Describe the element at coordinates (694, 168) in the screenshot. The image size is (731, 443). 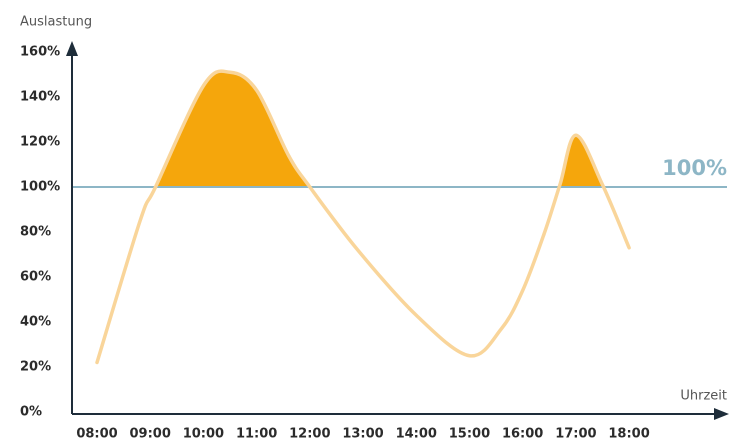
I see `threshold-label: 100%` at that location.